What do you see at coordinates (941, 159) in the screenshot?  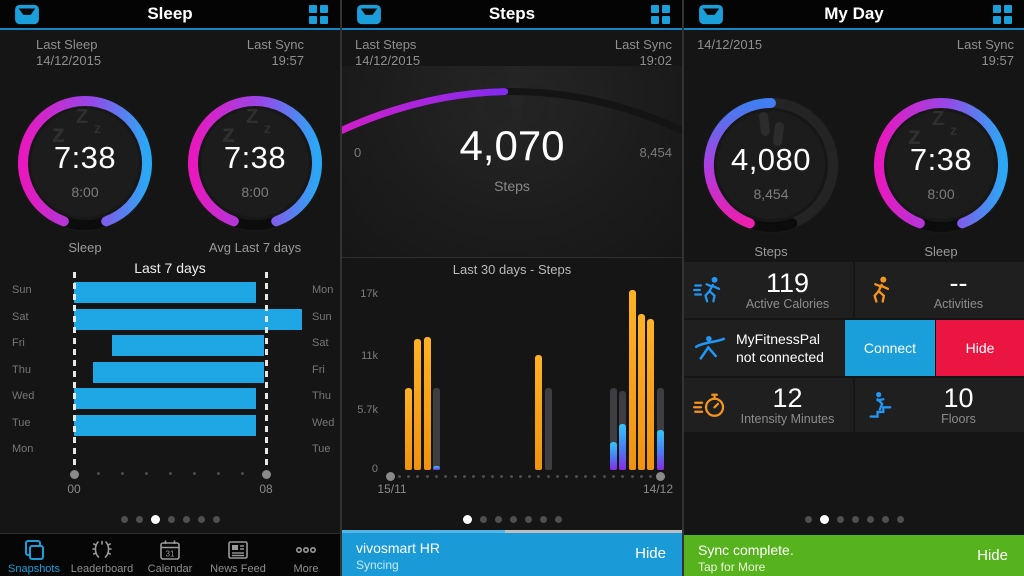 I see `myday-sleep-value: 7:38` at bounding box center [941, 159].